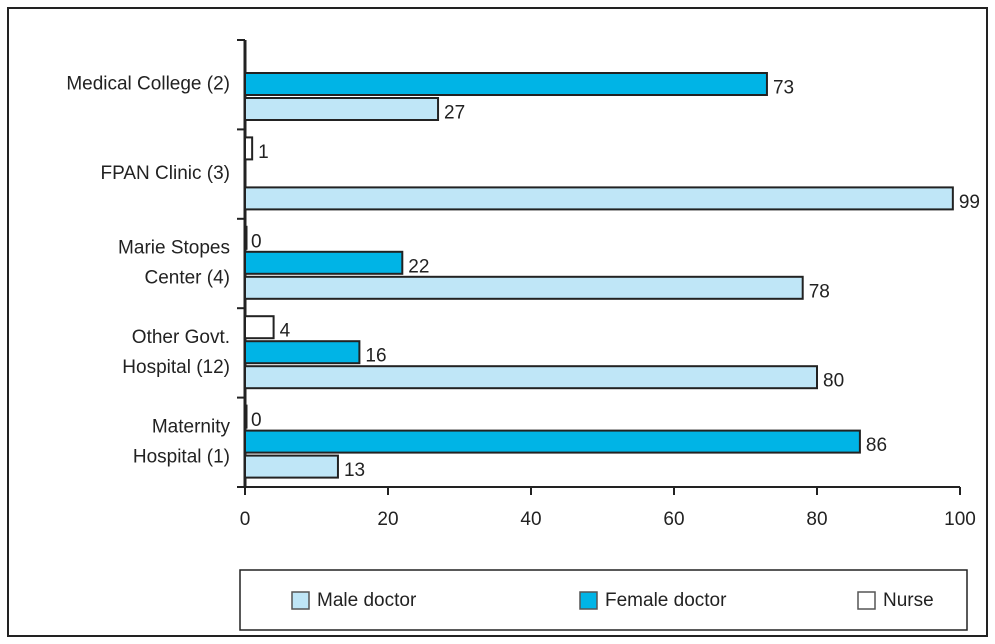 The image size is (995, 644). What do you see at coordinates (666, 600) in the screenshot?
I see `legend-label: Female doctor` at bounding box center [666, 600].